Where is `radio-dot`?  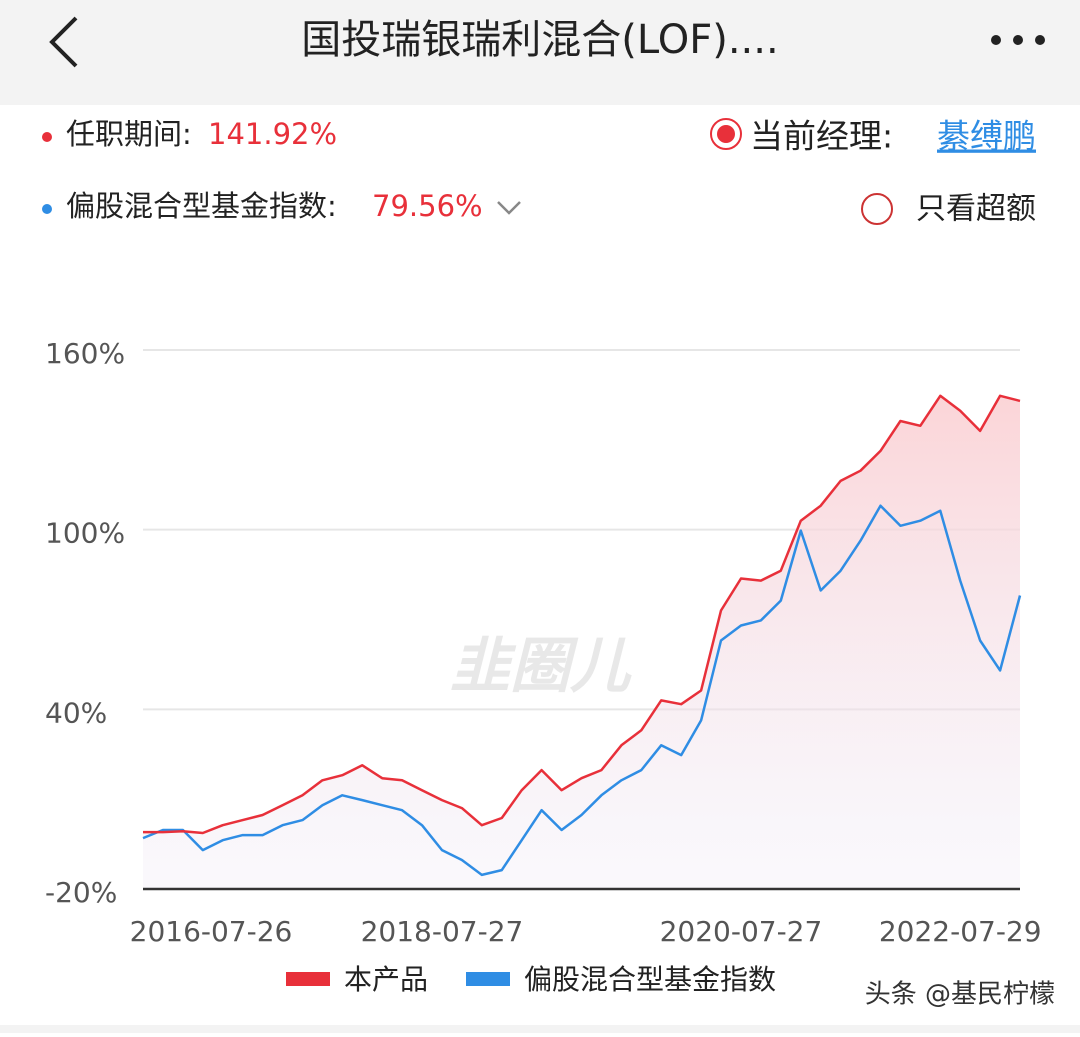
radio-dot is located at coordinates (726, 134).